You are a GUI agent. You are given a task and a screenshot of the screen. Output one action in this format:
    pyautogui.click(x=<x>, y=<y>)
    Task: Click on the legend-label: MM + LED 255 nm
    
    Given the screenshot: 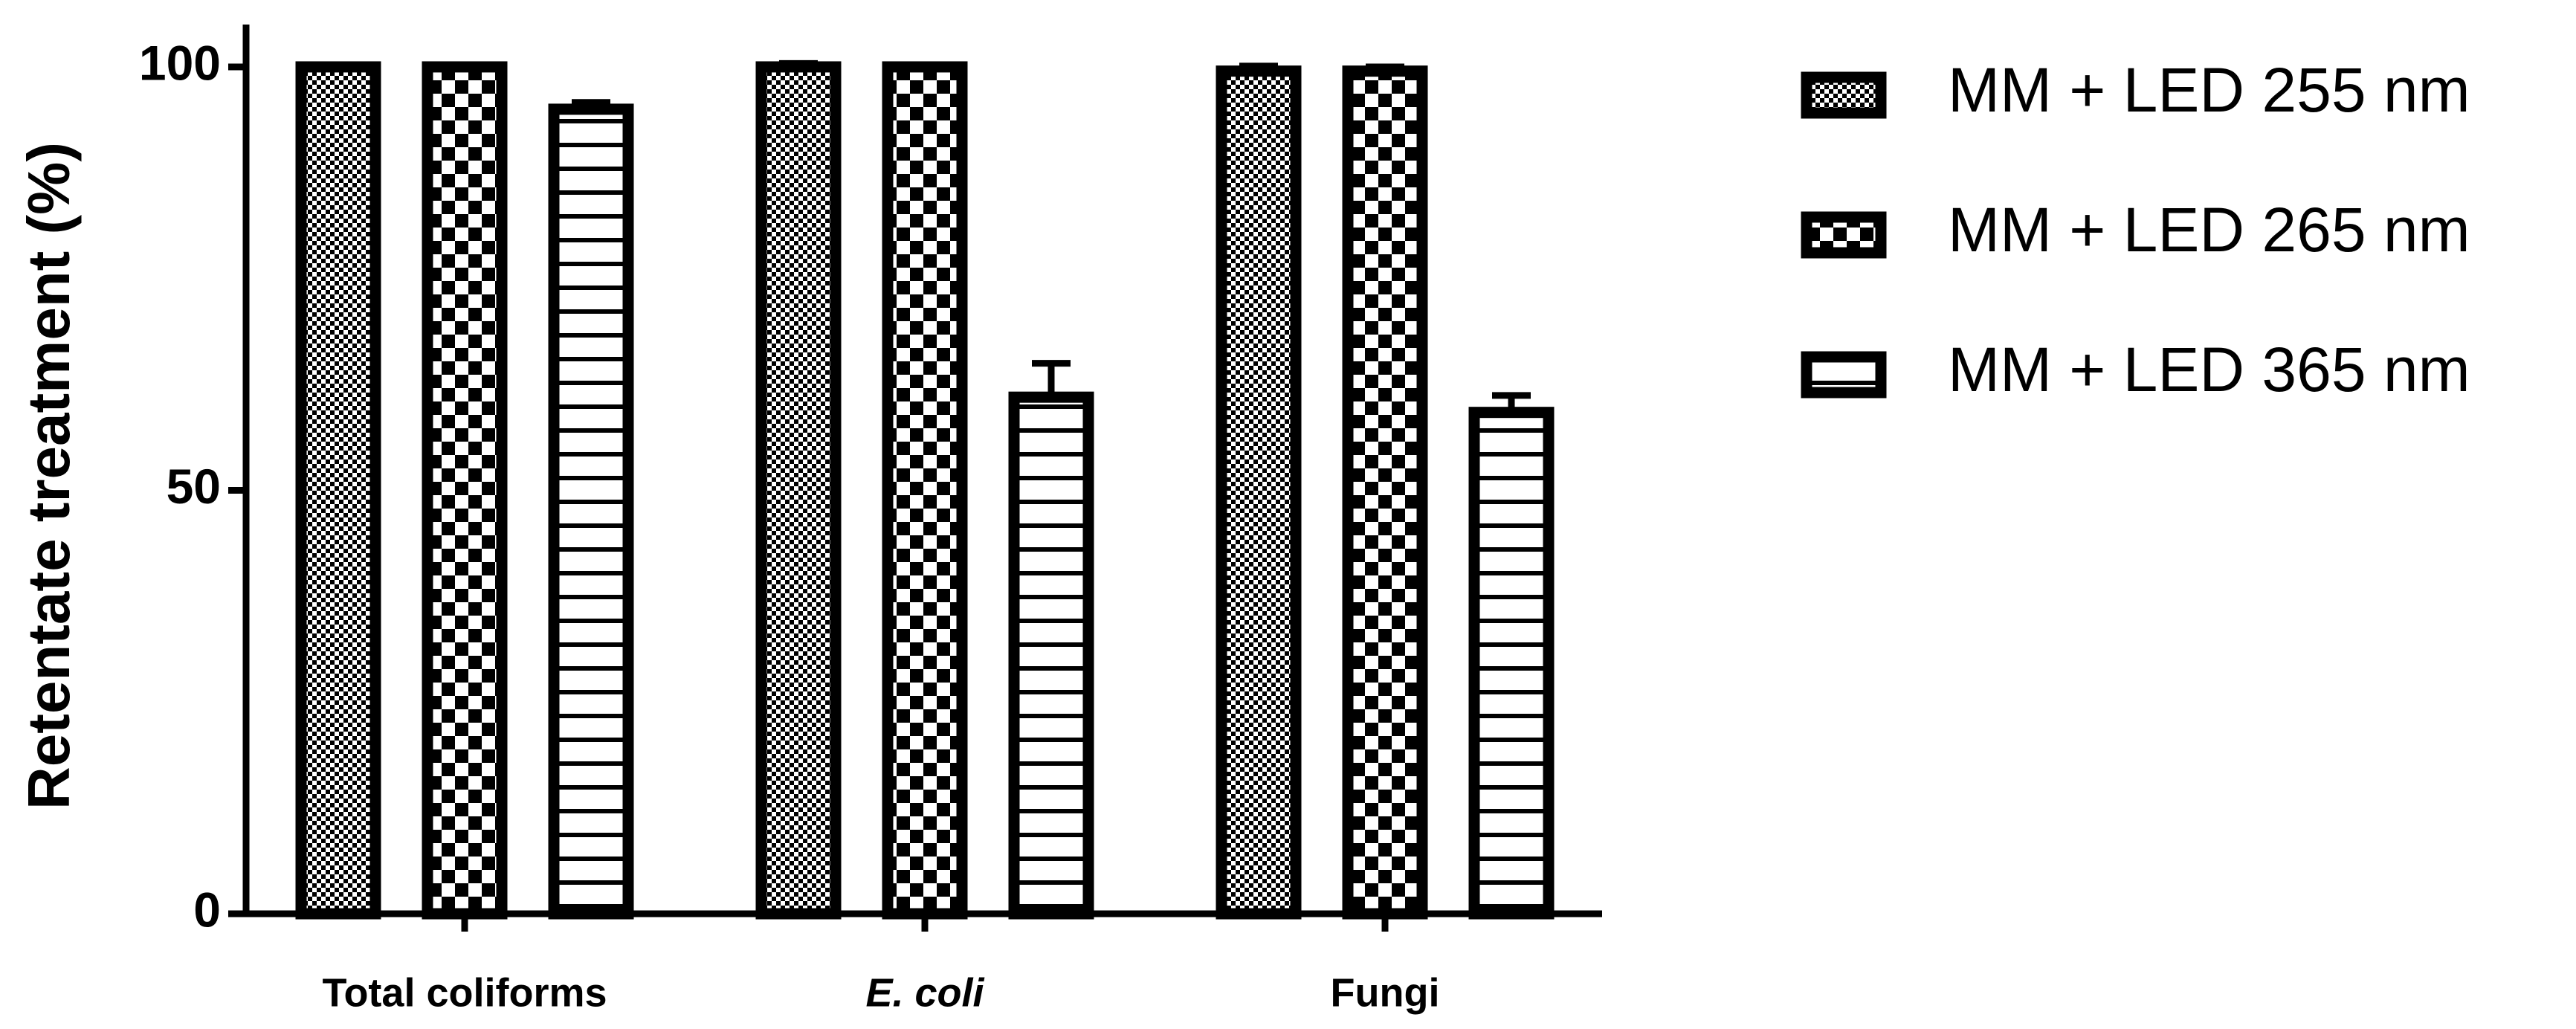 What is the action you would take?
    pyautogui.click(x=2209, y=90)
    